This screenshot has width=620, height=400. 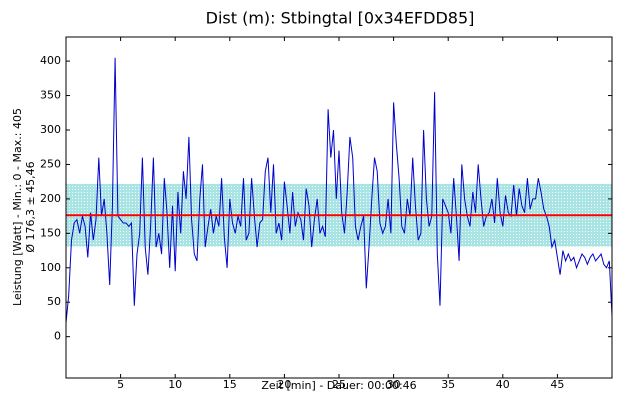 I want to click on x-tick-label: 20, so click(x=284, y=384).